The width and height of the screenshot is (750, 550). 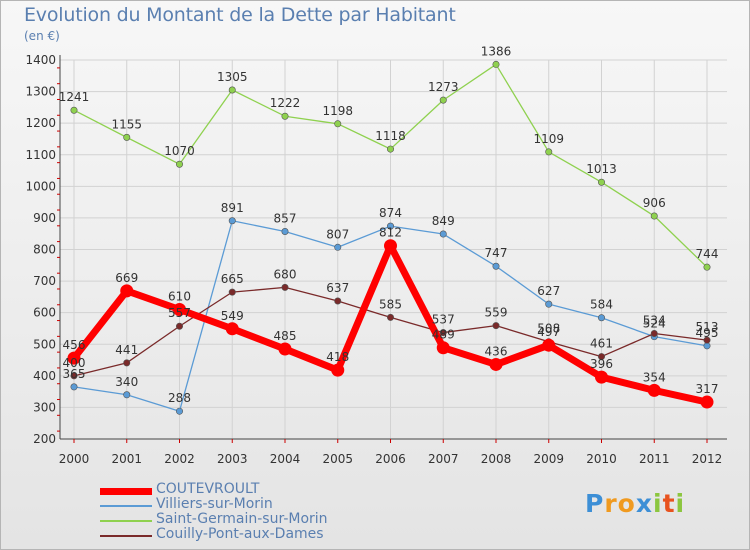 I want to click on data-label: 513, so click(x=707, y=327).